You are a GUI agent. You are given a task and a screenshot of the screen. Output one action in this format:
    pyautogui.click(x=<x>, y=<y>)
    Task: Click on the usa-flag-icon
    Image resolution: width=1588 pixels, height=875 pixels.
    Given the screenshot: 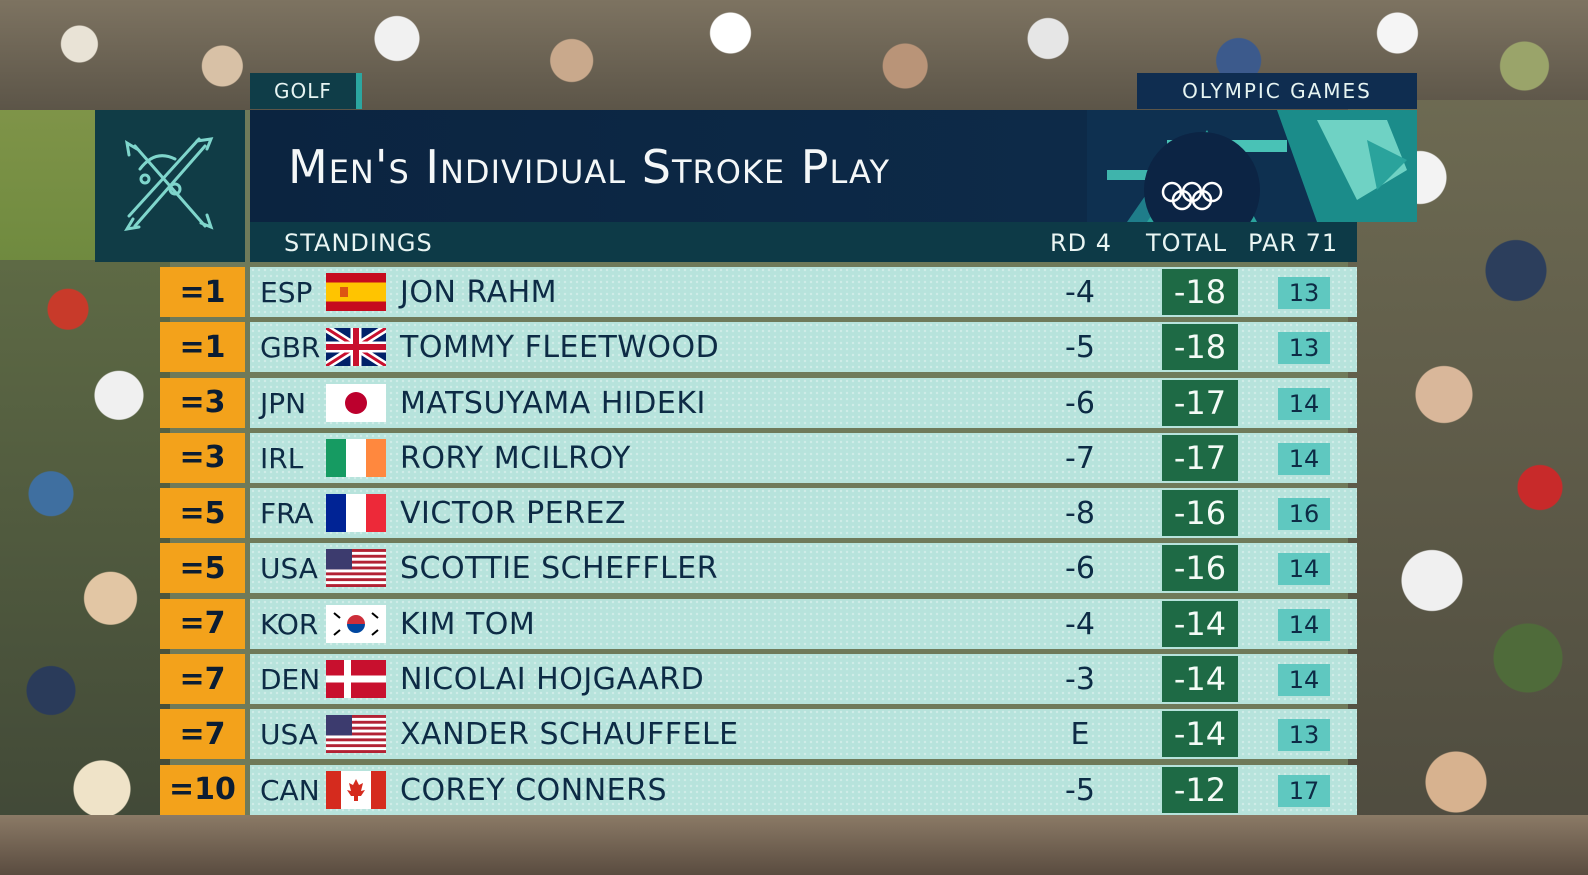 What is the action you would take?
    pyautogui.click(x=356, y=734)
    